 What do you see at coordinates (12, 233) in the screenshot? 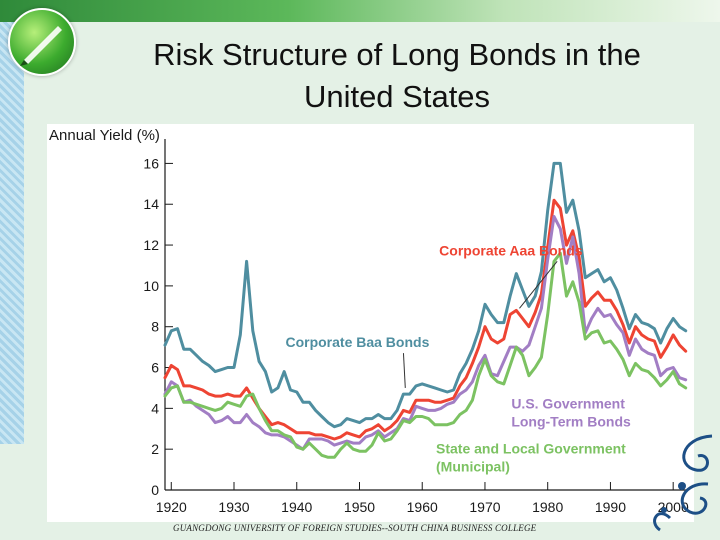
I see `left-decorative-band` at bounding box center [12, 233].